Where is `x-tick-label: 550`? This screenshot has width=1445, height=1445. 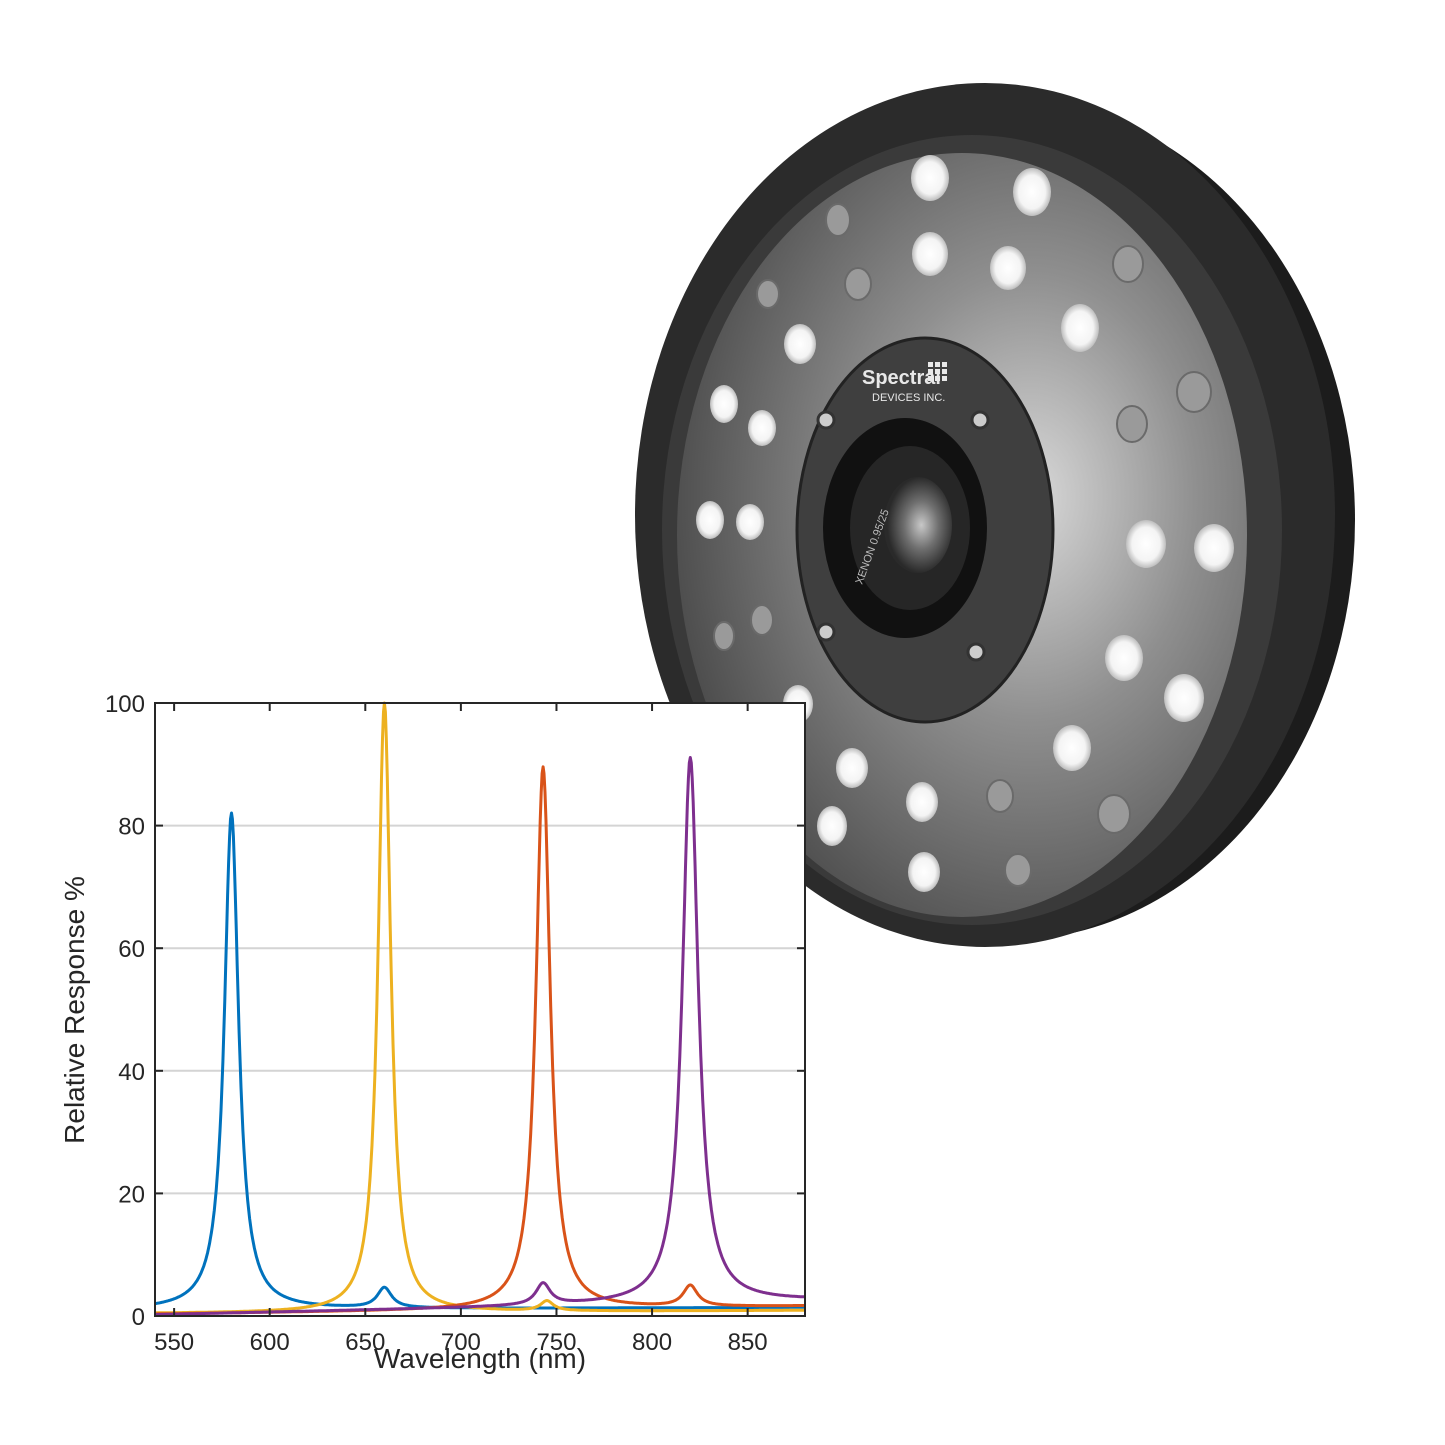 x-tick-label: 550 is located at coordinates (174, 1342).